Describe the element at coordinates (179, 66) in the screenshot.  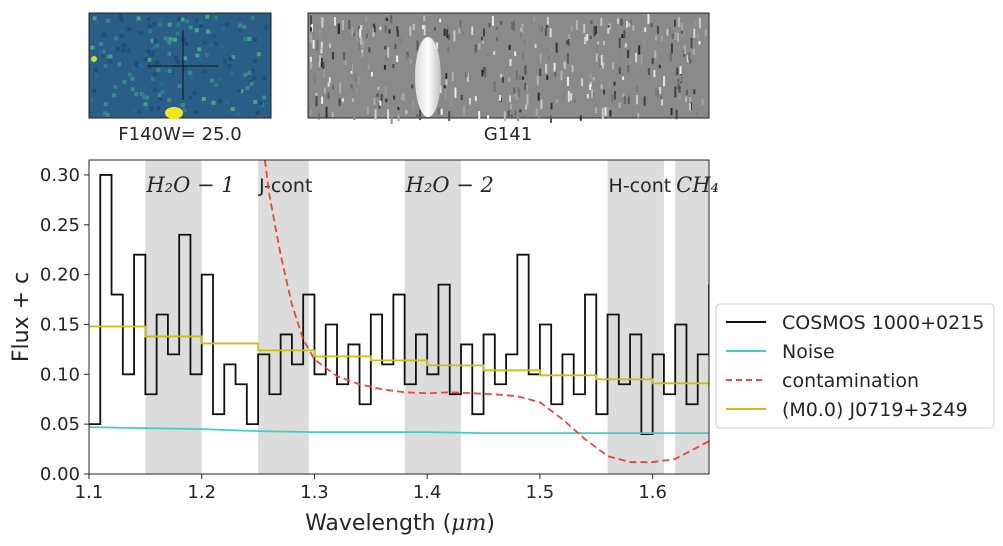
I see `direct-image-noise` at that location.